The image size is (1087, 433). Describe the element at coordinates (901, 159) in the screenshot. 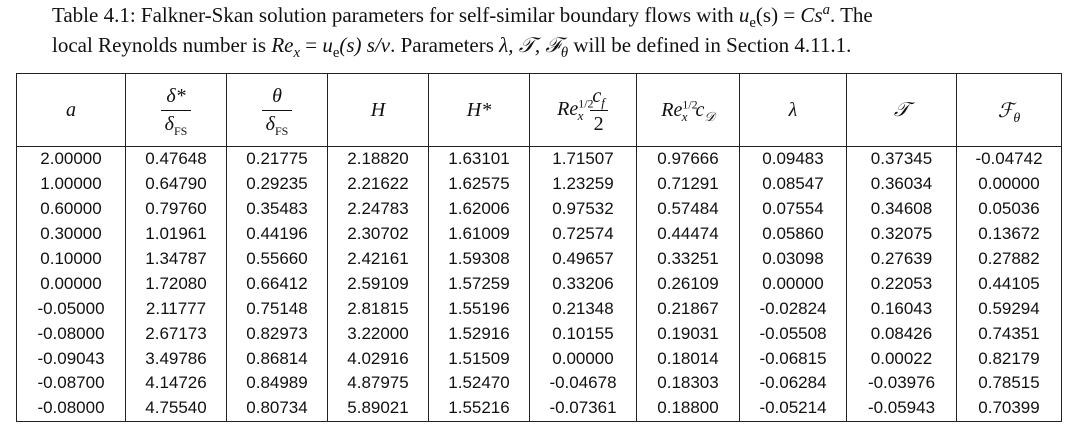

I see `table-cell: 0.37345` at that location.